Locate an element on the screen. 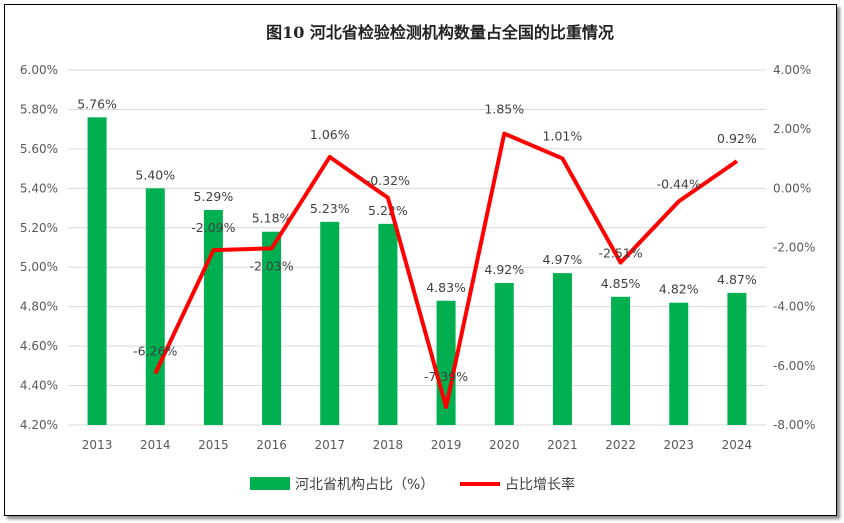 The width and height of the screenshot is (844, 523). bar-data-label: 4.82% is located at coordinates (679, 289).